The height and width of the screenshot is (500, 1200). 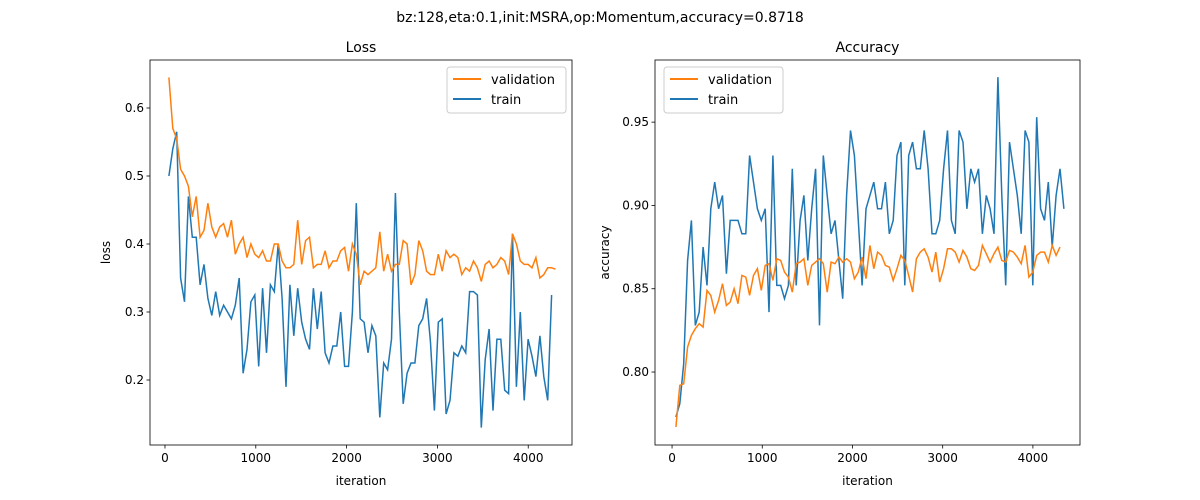 I want to click on y-tick-label: 0.85, so click(x=635, y=289).